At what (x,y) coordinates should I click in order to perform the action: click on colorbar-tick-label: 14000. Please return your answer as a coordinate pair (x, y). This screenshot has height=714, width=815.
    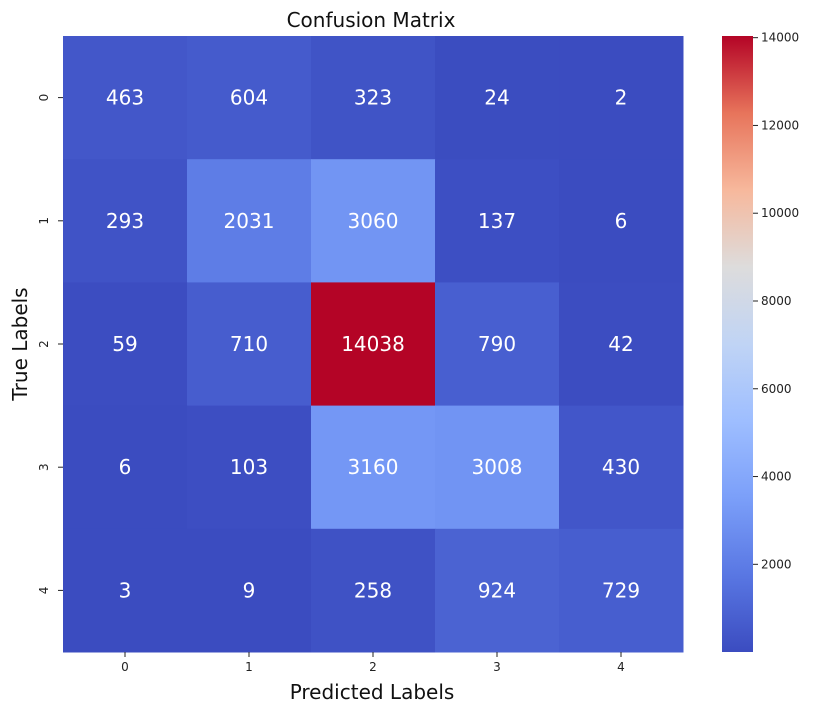
    Looking at the image, I should click on (780, 38).